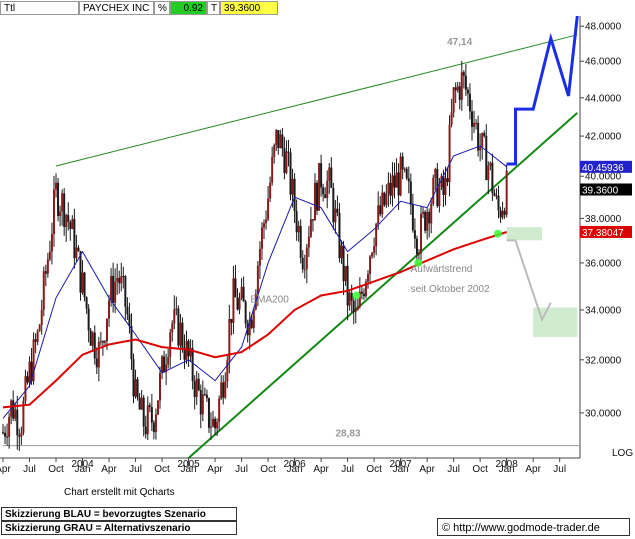 This screenshot has height=539, width=635. What do you see at coordinates (119, 492) in the screenshot?
I see `chart-credit: Chart erstellt mit Qcharts` at bounding box center [119, 492].